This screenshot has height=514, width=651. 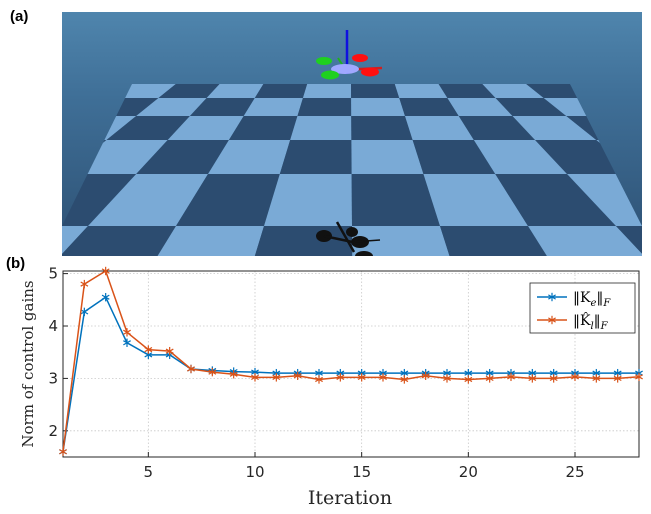 What do you see at coordinates (19, 16) in the screenshot?
I see `panel-a-label: (a)` at bounding box center [19, 16].